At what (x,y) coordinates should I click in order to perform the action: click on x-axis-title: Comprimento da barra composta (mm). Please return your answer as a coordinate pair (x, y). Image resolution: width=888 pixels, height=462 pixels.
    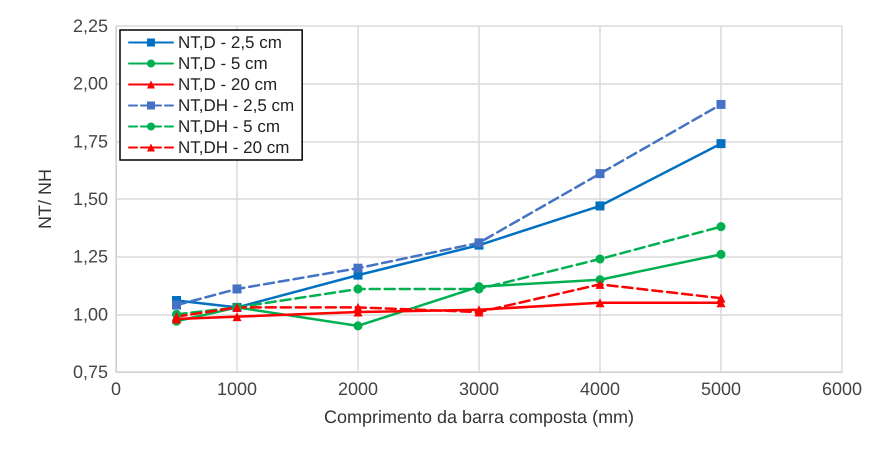
    Looking at the image, I should click on (479, 417).